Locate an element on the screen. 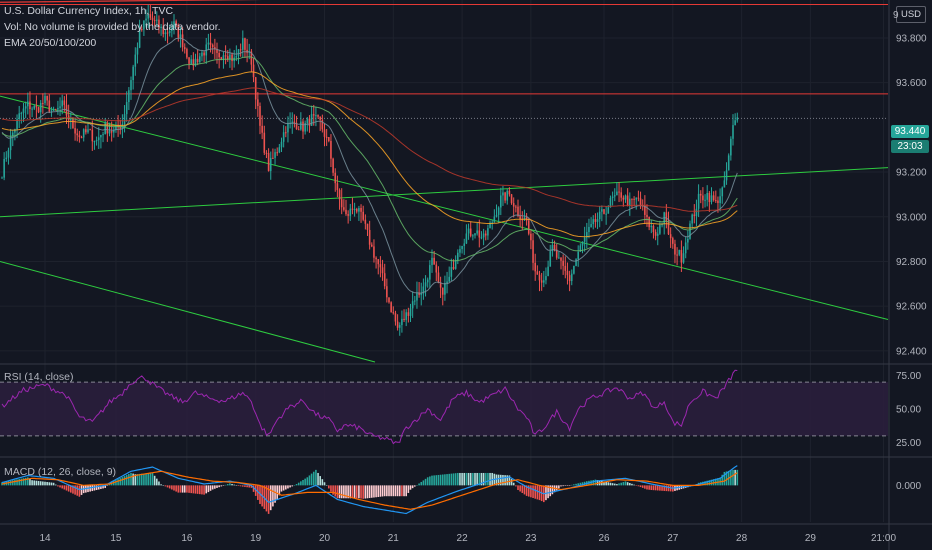 The height and width of the screenshot is (550, 932). last-price-tag: 93.440 is located at coordinates (910, 131).